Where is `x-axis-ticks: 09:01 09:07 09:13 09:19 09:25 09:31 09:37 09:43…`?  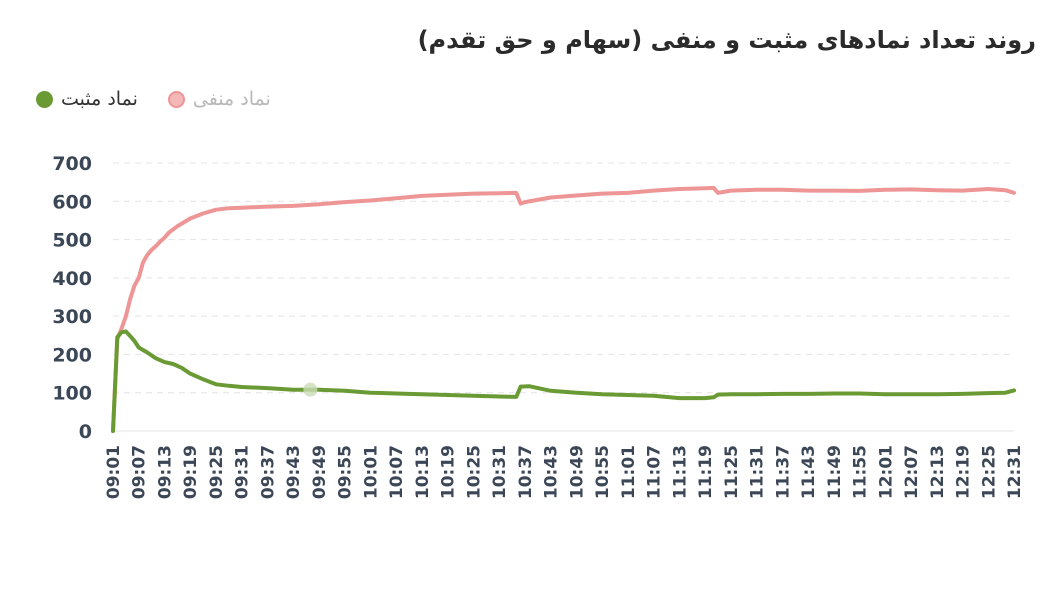
x-axis-ticks: 09:01 09:07 09:13 09:19 09:25 09:31 09:37 09:43… is located at coordinates (564, 472).